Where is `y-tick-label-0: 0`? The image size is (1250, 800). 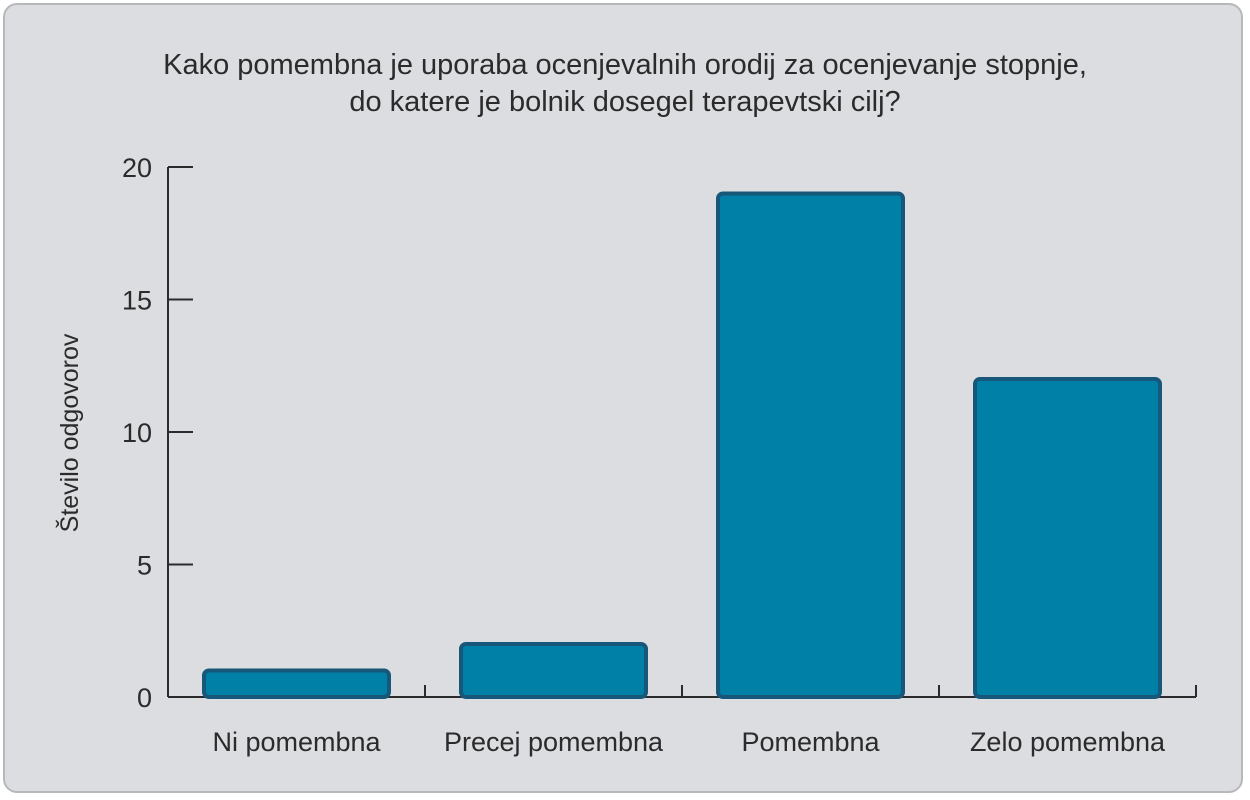
y-tick-label-0: 0 is located at coordinates (144, 698).